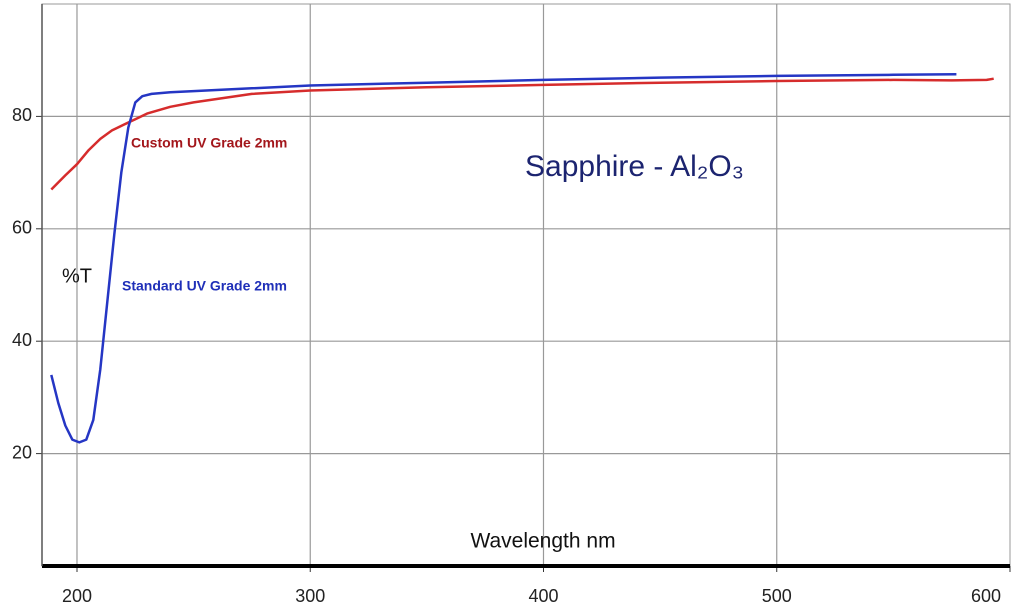 The height and width of the screenshot is (609, 1024). What do you see at coordinates (22, 340) in the screenshot?
I see `y-tick-label: 40` at bounding box center [22, 340].